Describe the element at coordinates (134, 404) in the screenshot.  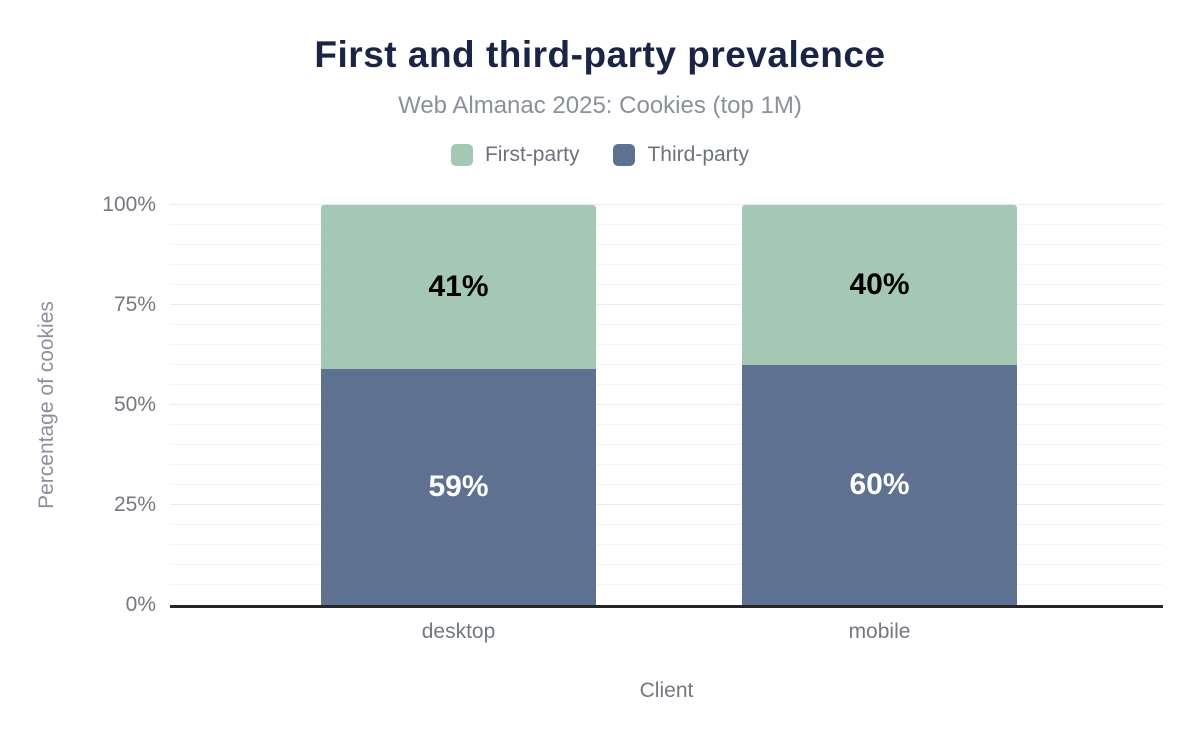
I see `y-tick-label: 50%` at that location.